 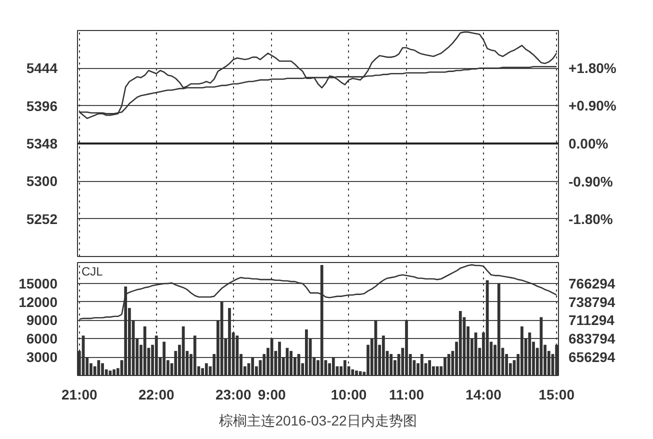 What do you see at coordinates (592, 338) in the screenshot?
I see `y2-tick-label: 683794` at bounding box center [592, 338].